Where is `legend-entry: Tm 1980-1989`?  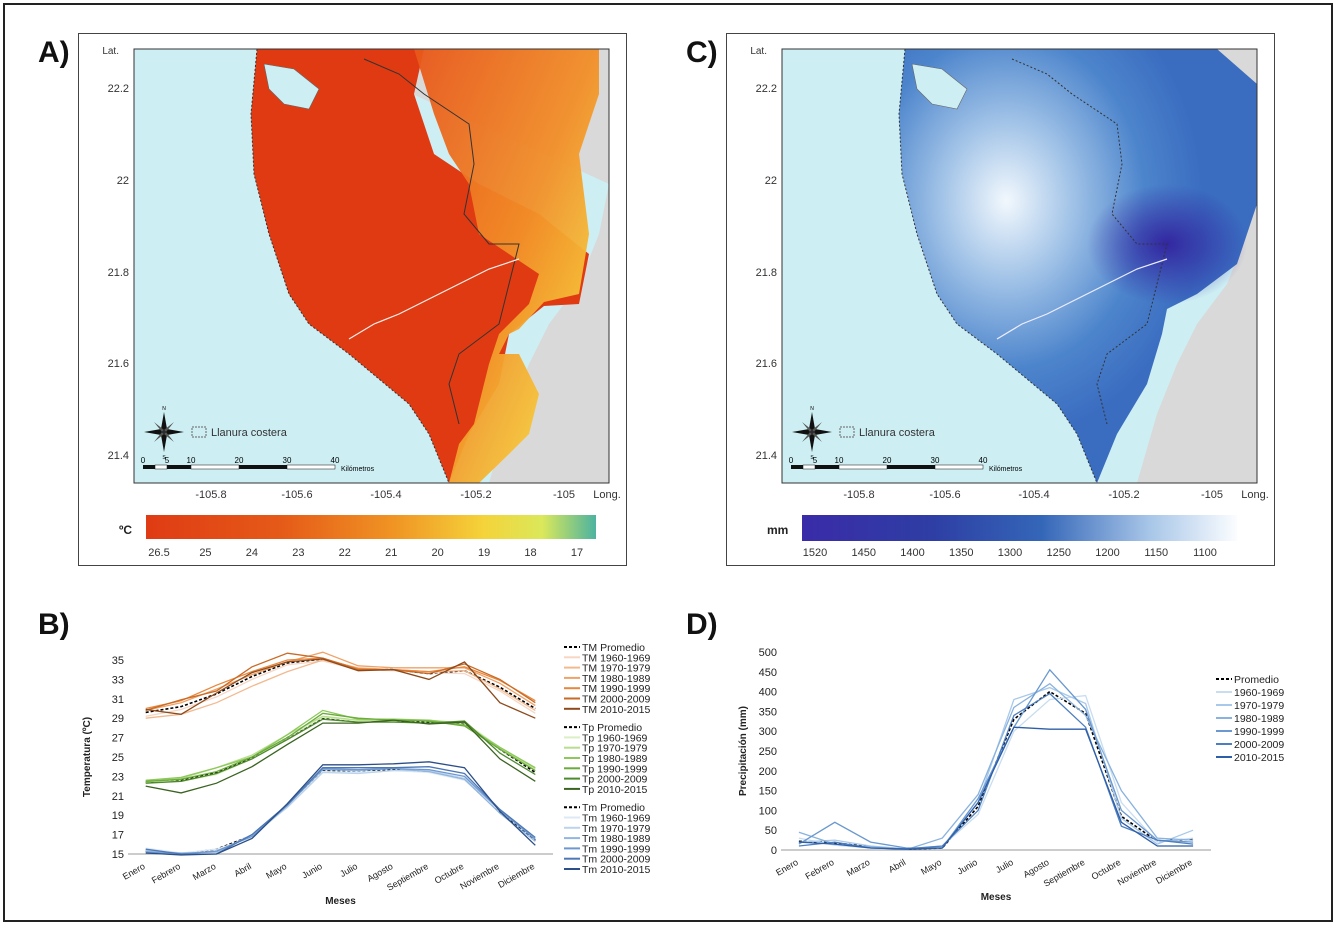
legend-entry: Tm 1980-1989 is located at coordinates (616, 839).